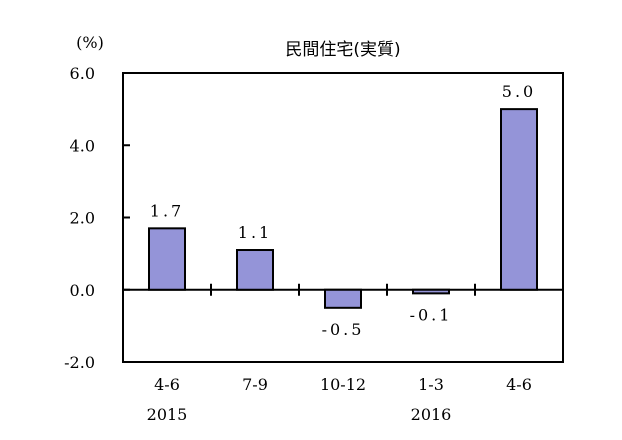 The width and height of the screenshot is (622, 440). Describe the element at coordinates (255, 232) in the screenshot. I see `data-label: 1.1` at that location.